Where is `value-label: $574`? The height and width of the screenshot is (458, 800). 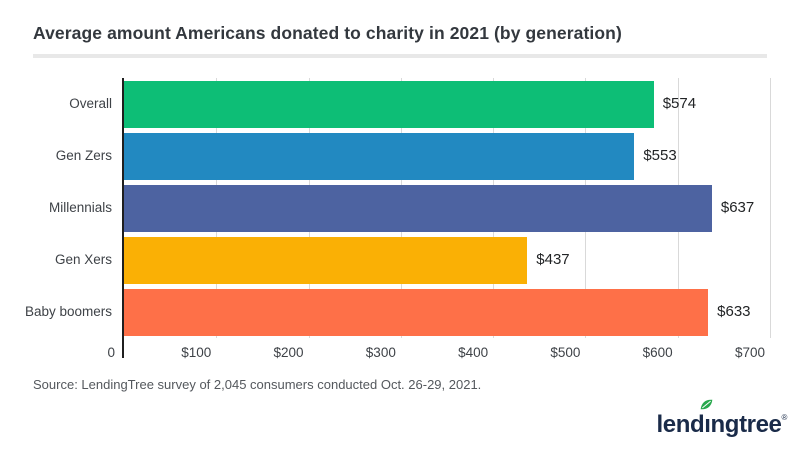
value-label: $574 is located at coordinates (679, 103).